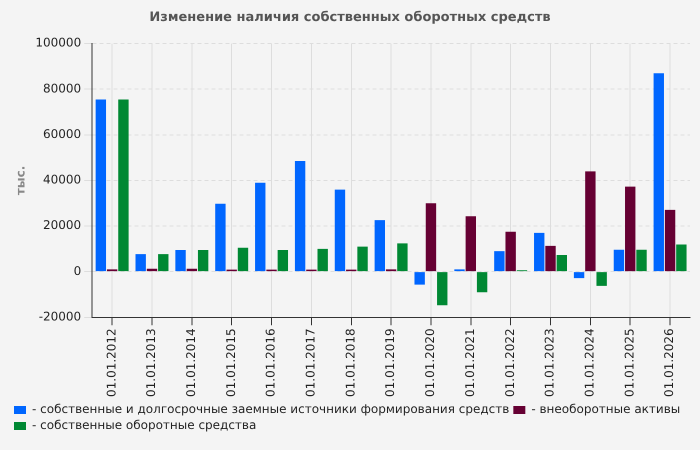 This screenshot has width=700, height=450. Describe the element at coordinates (311, 363) in the screenshot. I see `x-tick-label: 01.01.2017` at that location.